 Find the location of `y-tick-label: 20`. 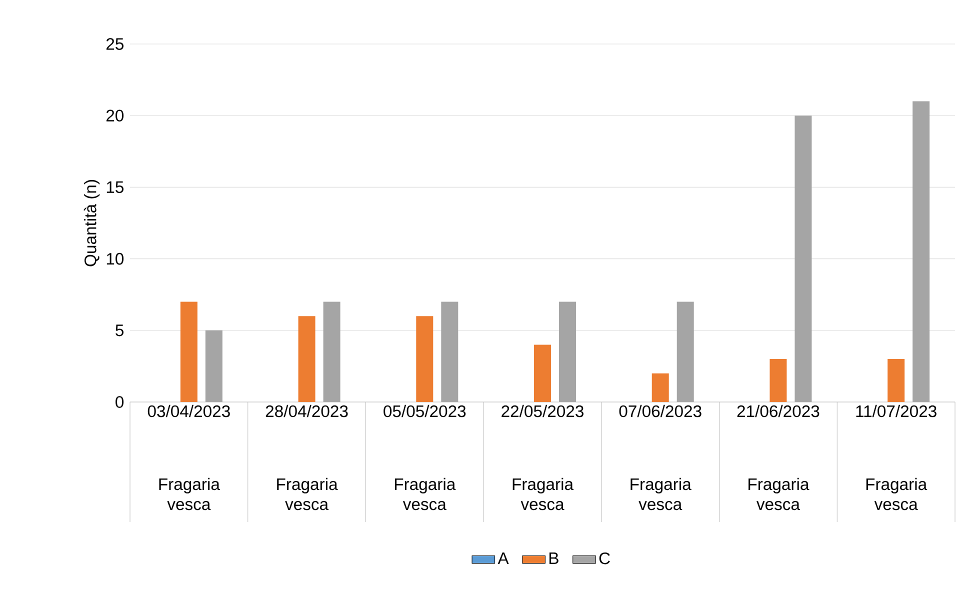

y-tick-label: 20 is located at coordinates (115, 116).